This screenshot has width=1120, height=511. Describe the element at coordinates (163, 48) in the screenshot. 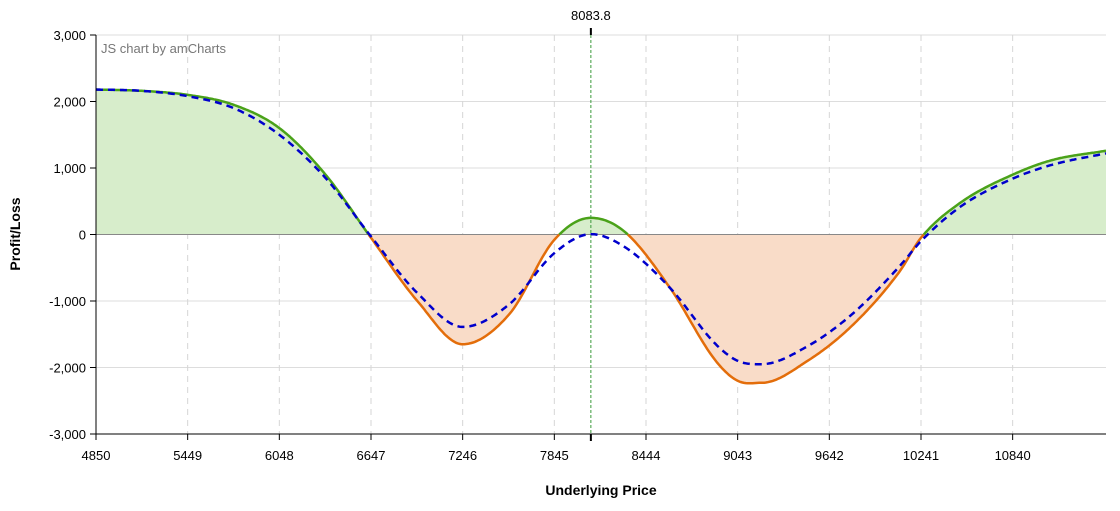

I see `chart-credit: JS chart by amCharts` at that location.